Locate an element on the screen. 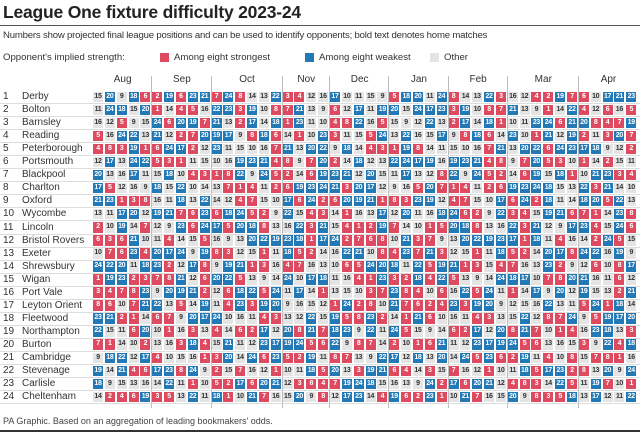  fixture-cell: 12 is located at coordinates (394, 214).